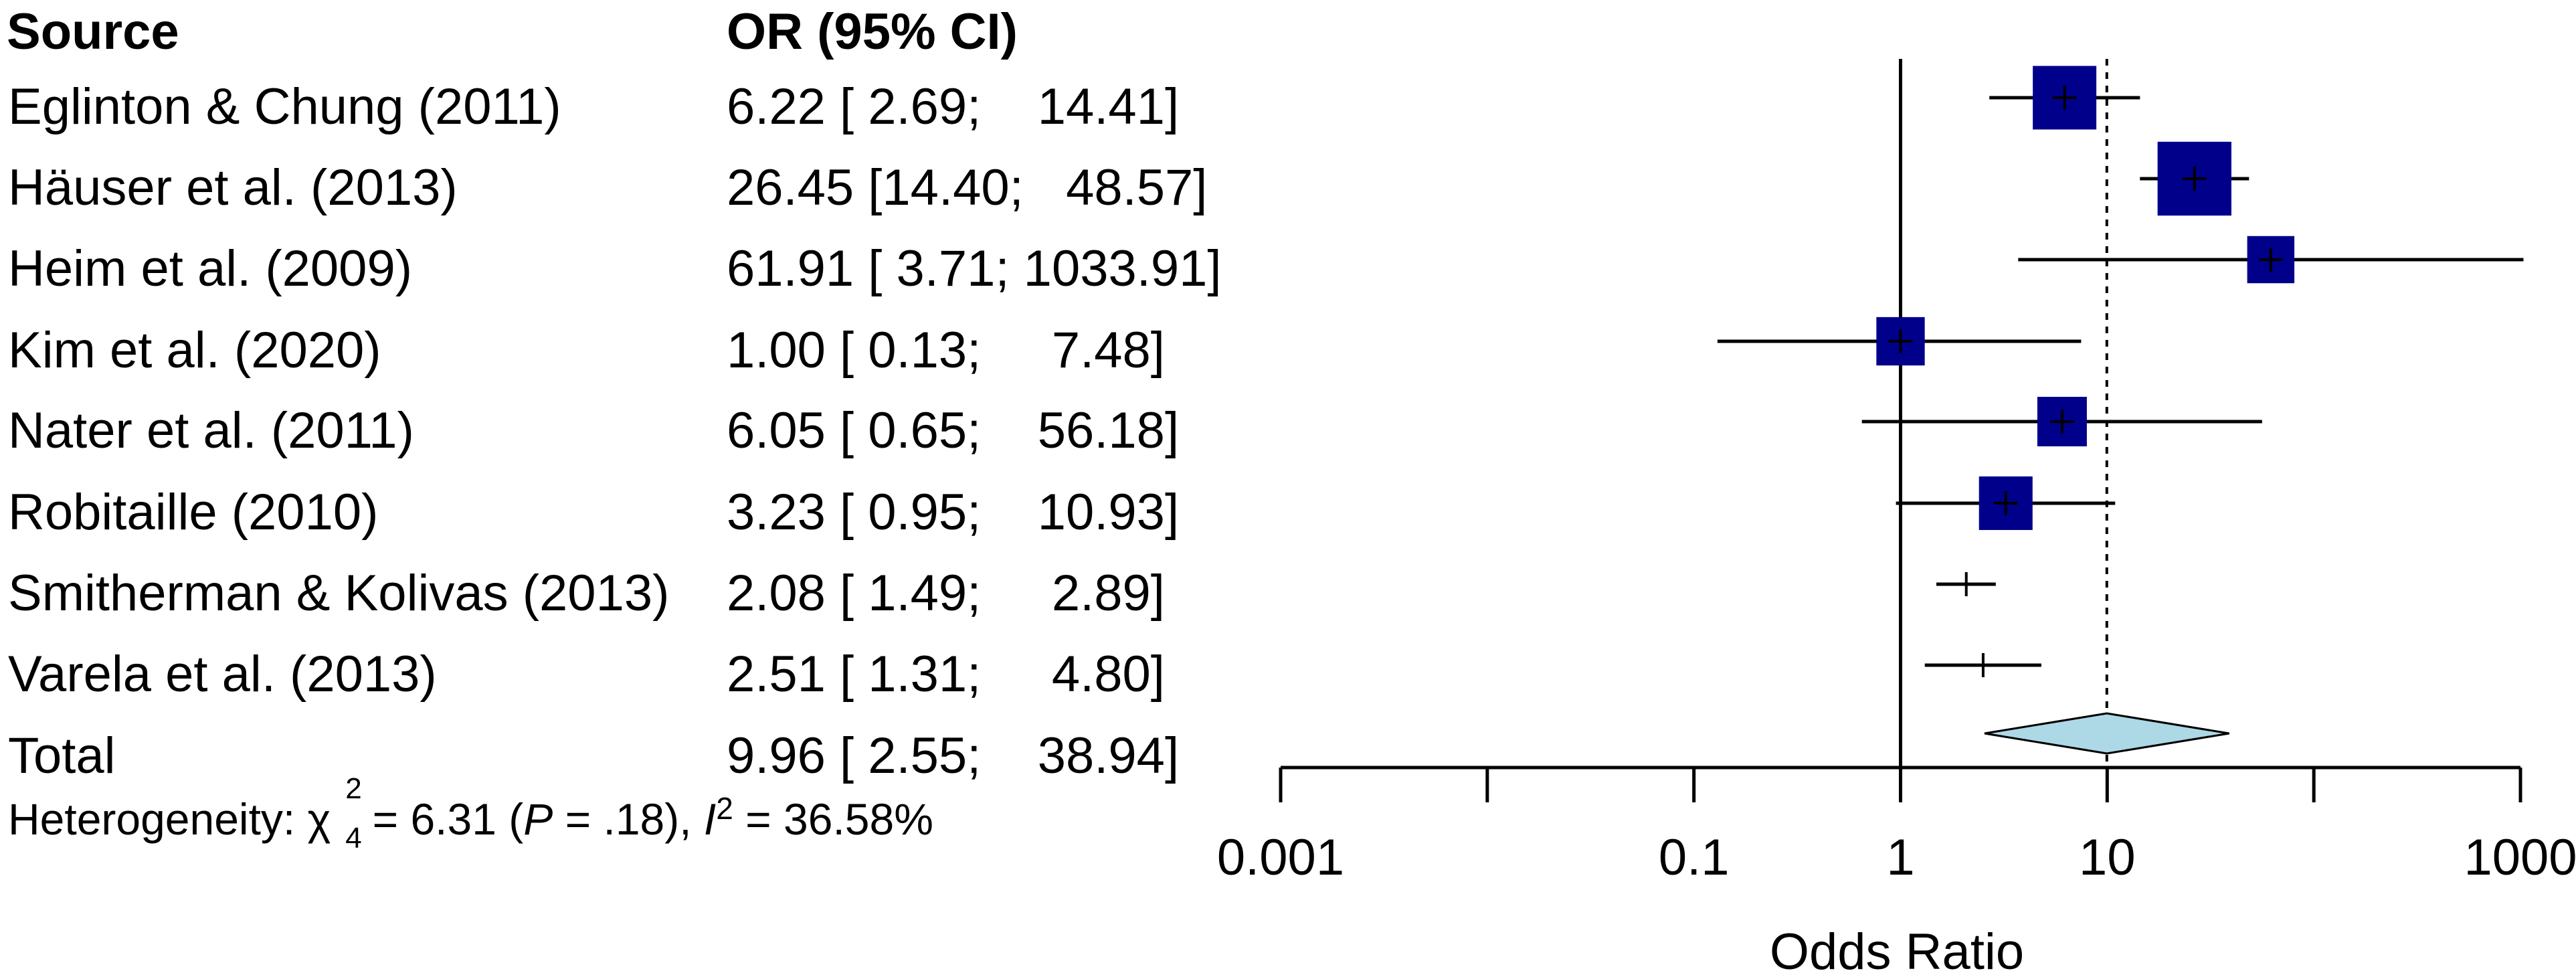  Describe the element at coordinates (953, 430) in the screenshot. I see `study-ci-text: 6.05 [ 0.65; 56.18]` at that location.